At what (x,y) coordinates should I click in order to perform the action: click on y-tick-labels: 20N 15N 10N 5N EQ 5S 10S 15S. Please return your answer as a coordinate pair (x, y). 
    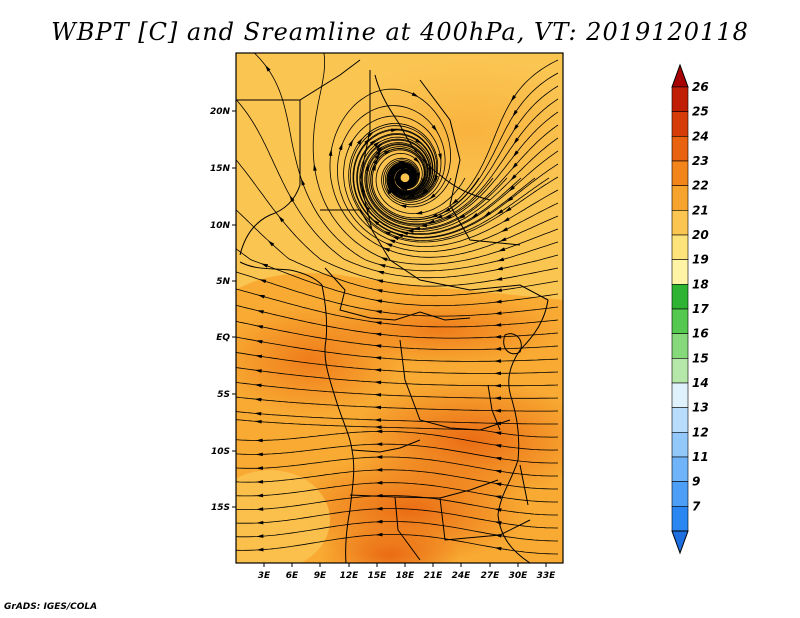
    Looking at the image, I should click on (220, 310).